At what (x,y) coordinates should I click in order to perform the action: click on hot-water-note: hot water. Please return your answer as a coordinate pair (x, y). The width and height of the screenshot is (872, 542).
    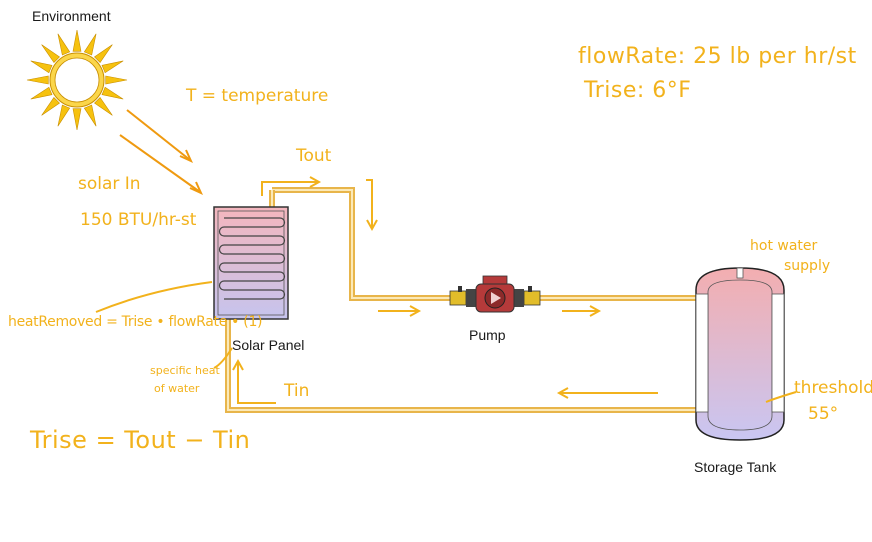
    Looking at the image, I should click on (784, 246).